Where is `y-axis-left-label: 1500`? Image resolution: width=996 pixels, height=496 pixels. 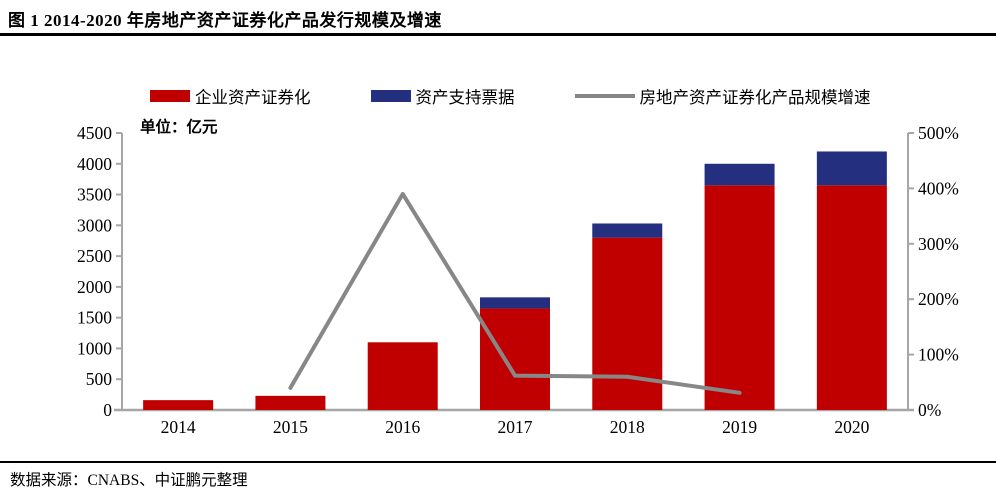
y-axis-left-label: 1500 is located at coordinates (94, 318).